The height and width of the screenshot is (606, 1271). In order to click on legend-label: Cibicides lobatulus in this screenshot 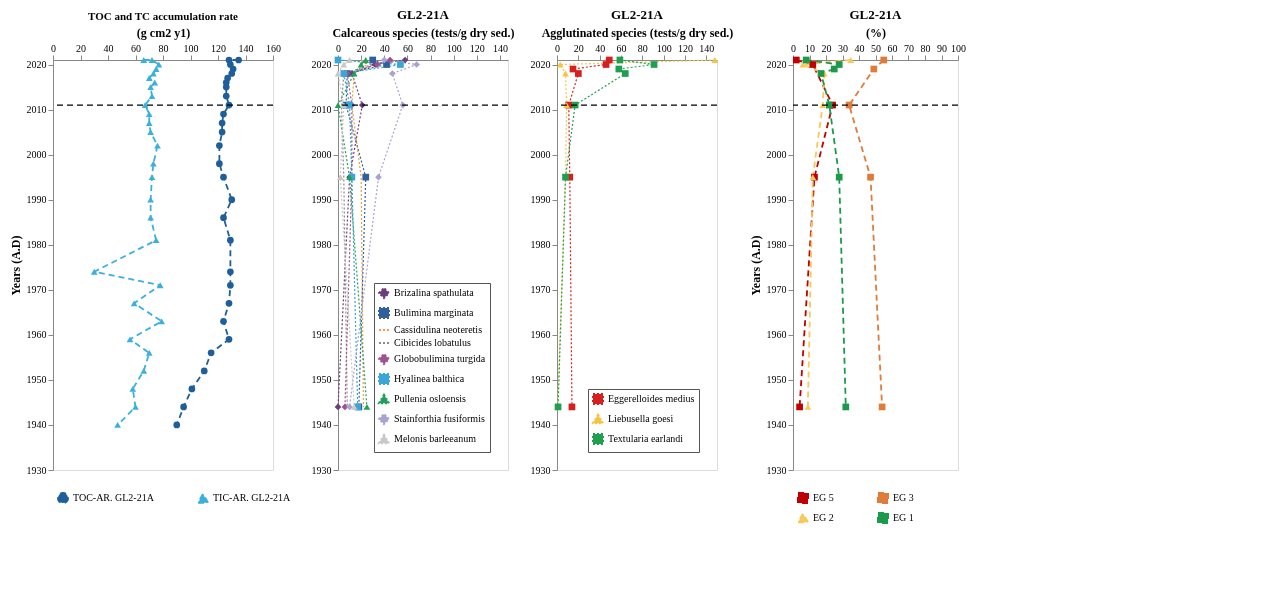, I will do `click(433, 342)`.